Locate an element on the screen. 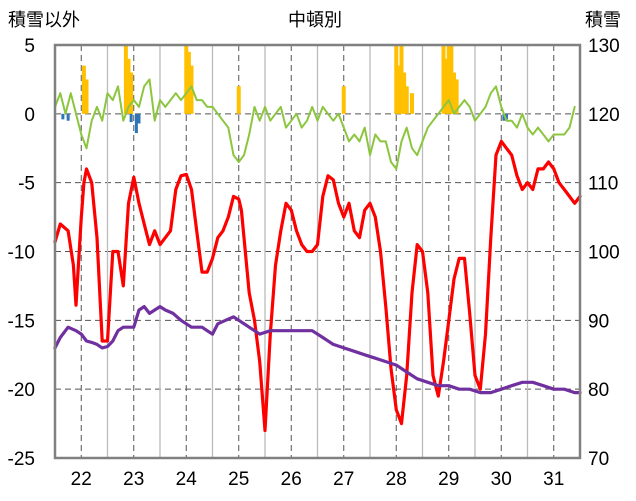  x-tick-label: 27 is located at coordinates (343, 479).